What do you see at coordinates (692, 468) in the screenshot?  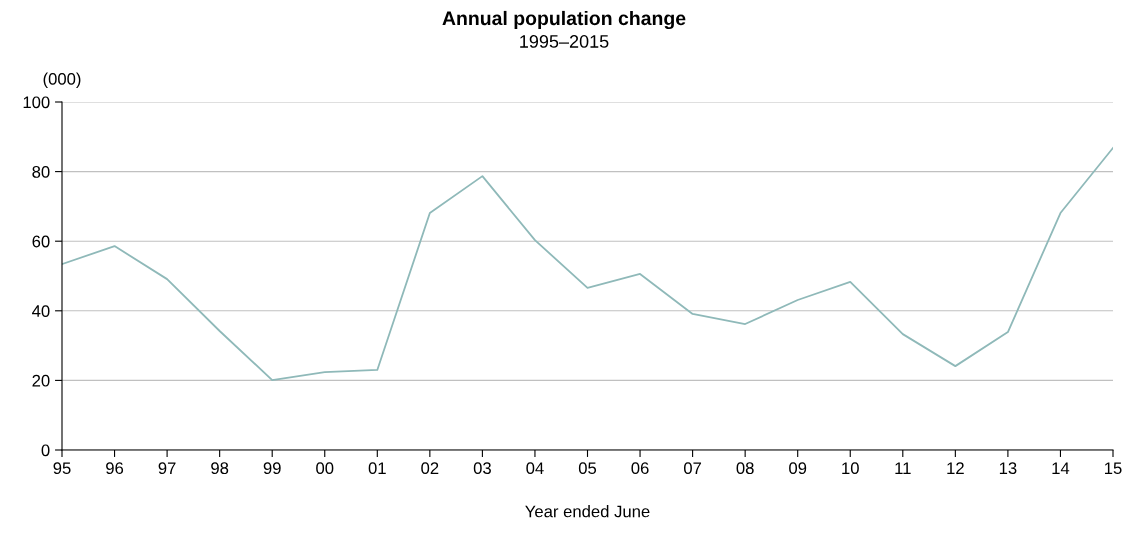 I see `x-tick-label: 07` at bounding box center [692, 468].